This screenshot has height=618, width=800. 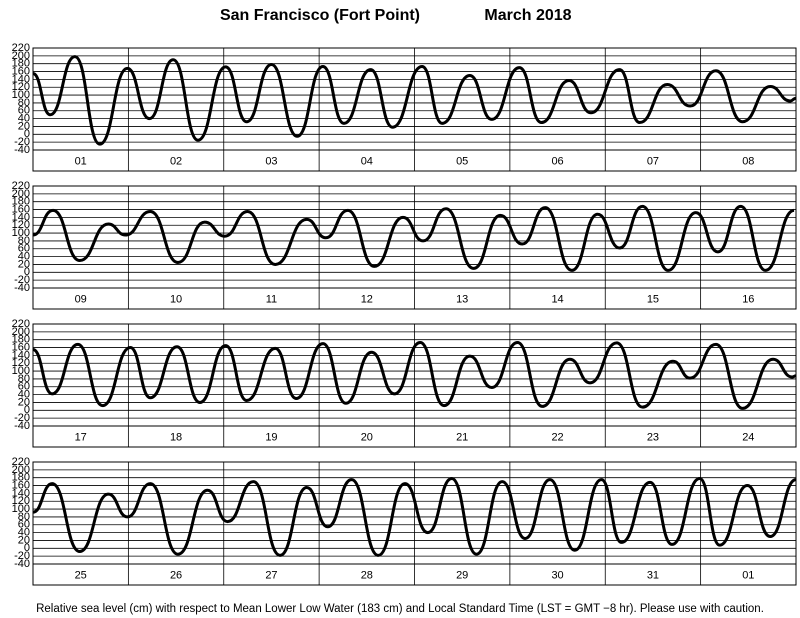 I want to click on x-tick-label: 12, so click(x=367, y=299).